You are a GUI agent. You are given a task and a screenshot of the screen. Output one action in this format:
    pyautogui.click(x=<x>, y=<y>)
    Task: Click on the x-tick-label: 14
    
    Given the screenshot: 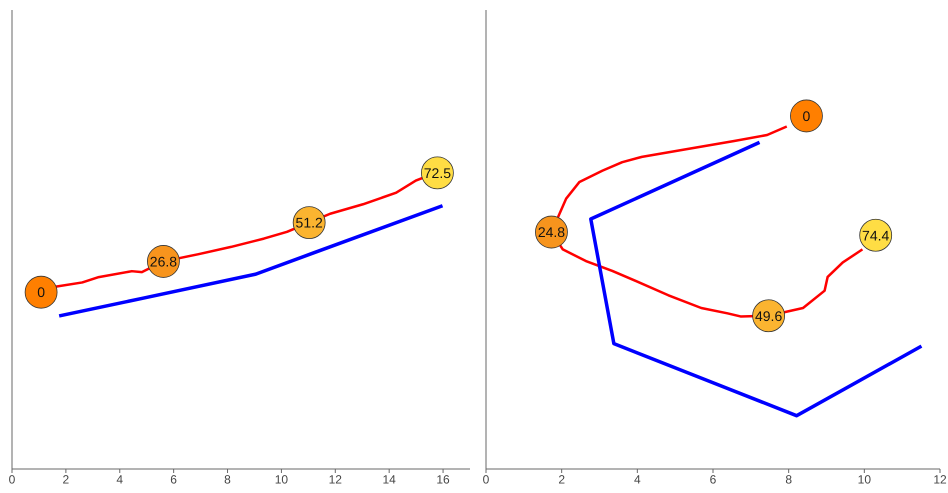 What is the action you would take?
    pyautogui.click(x=389, y=479)
    